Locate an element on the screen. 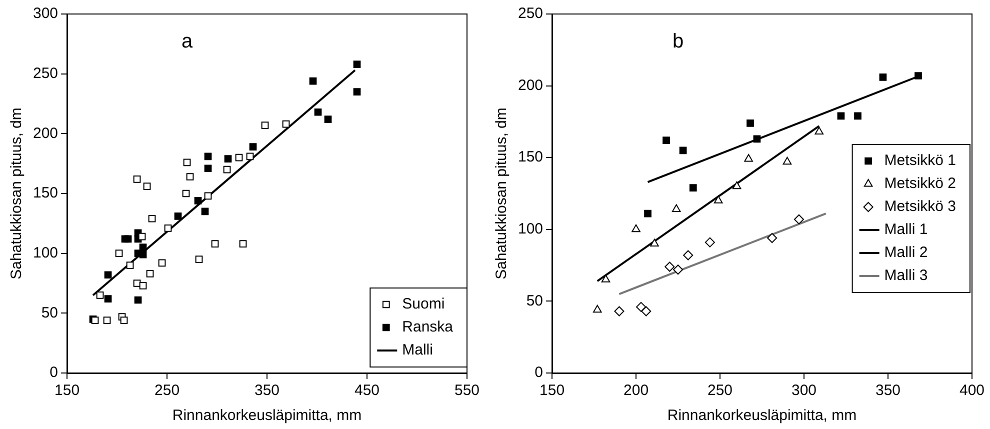 The height and width of the screenshot is (429, 990). legend-label: Malli 1 is located at coordinates (906, 229).